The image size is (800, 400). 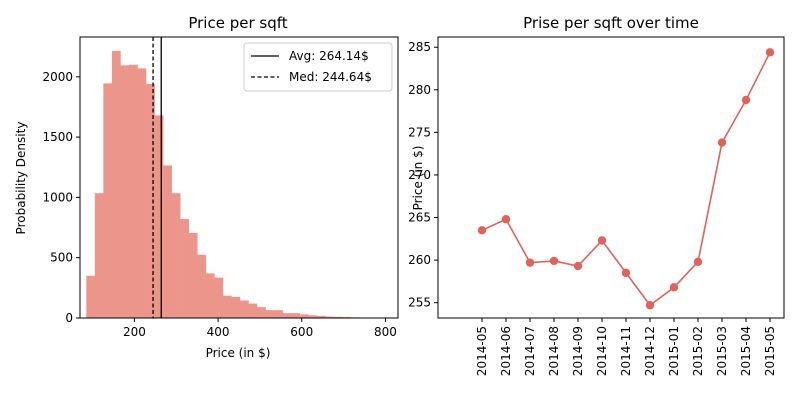 I want to click on x-tick-label: 2015-03, so click(x=722, y=351).